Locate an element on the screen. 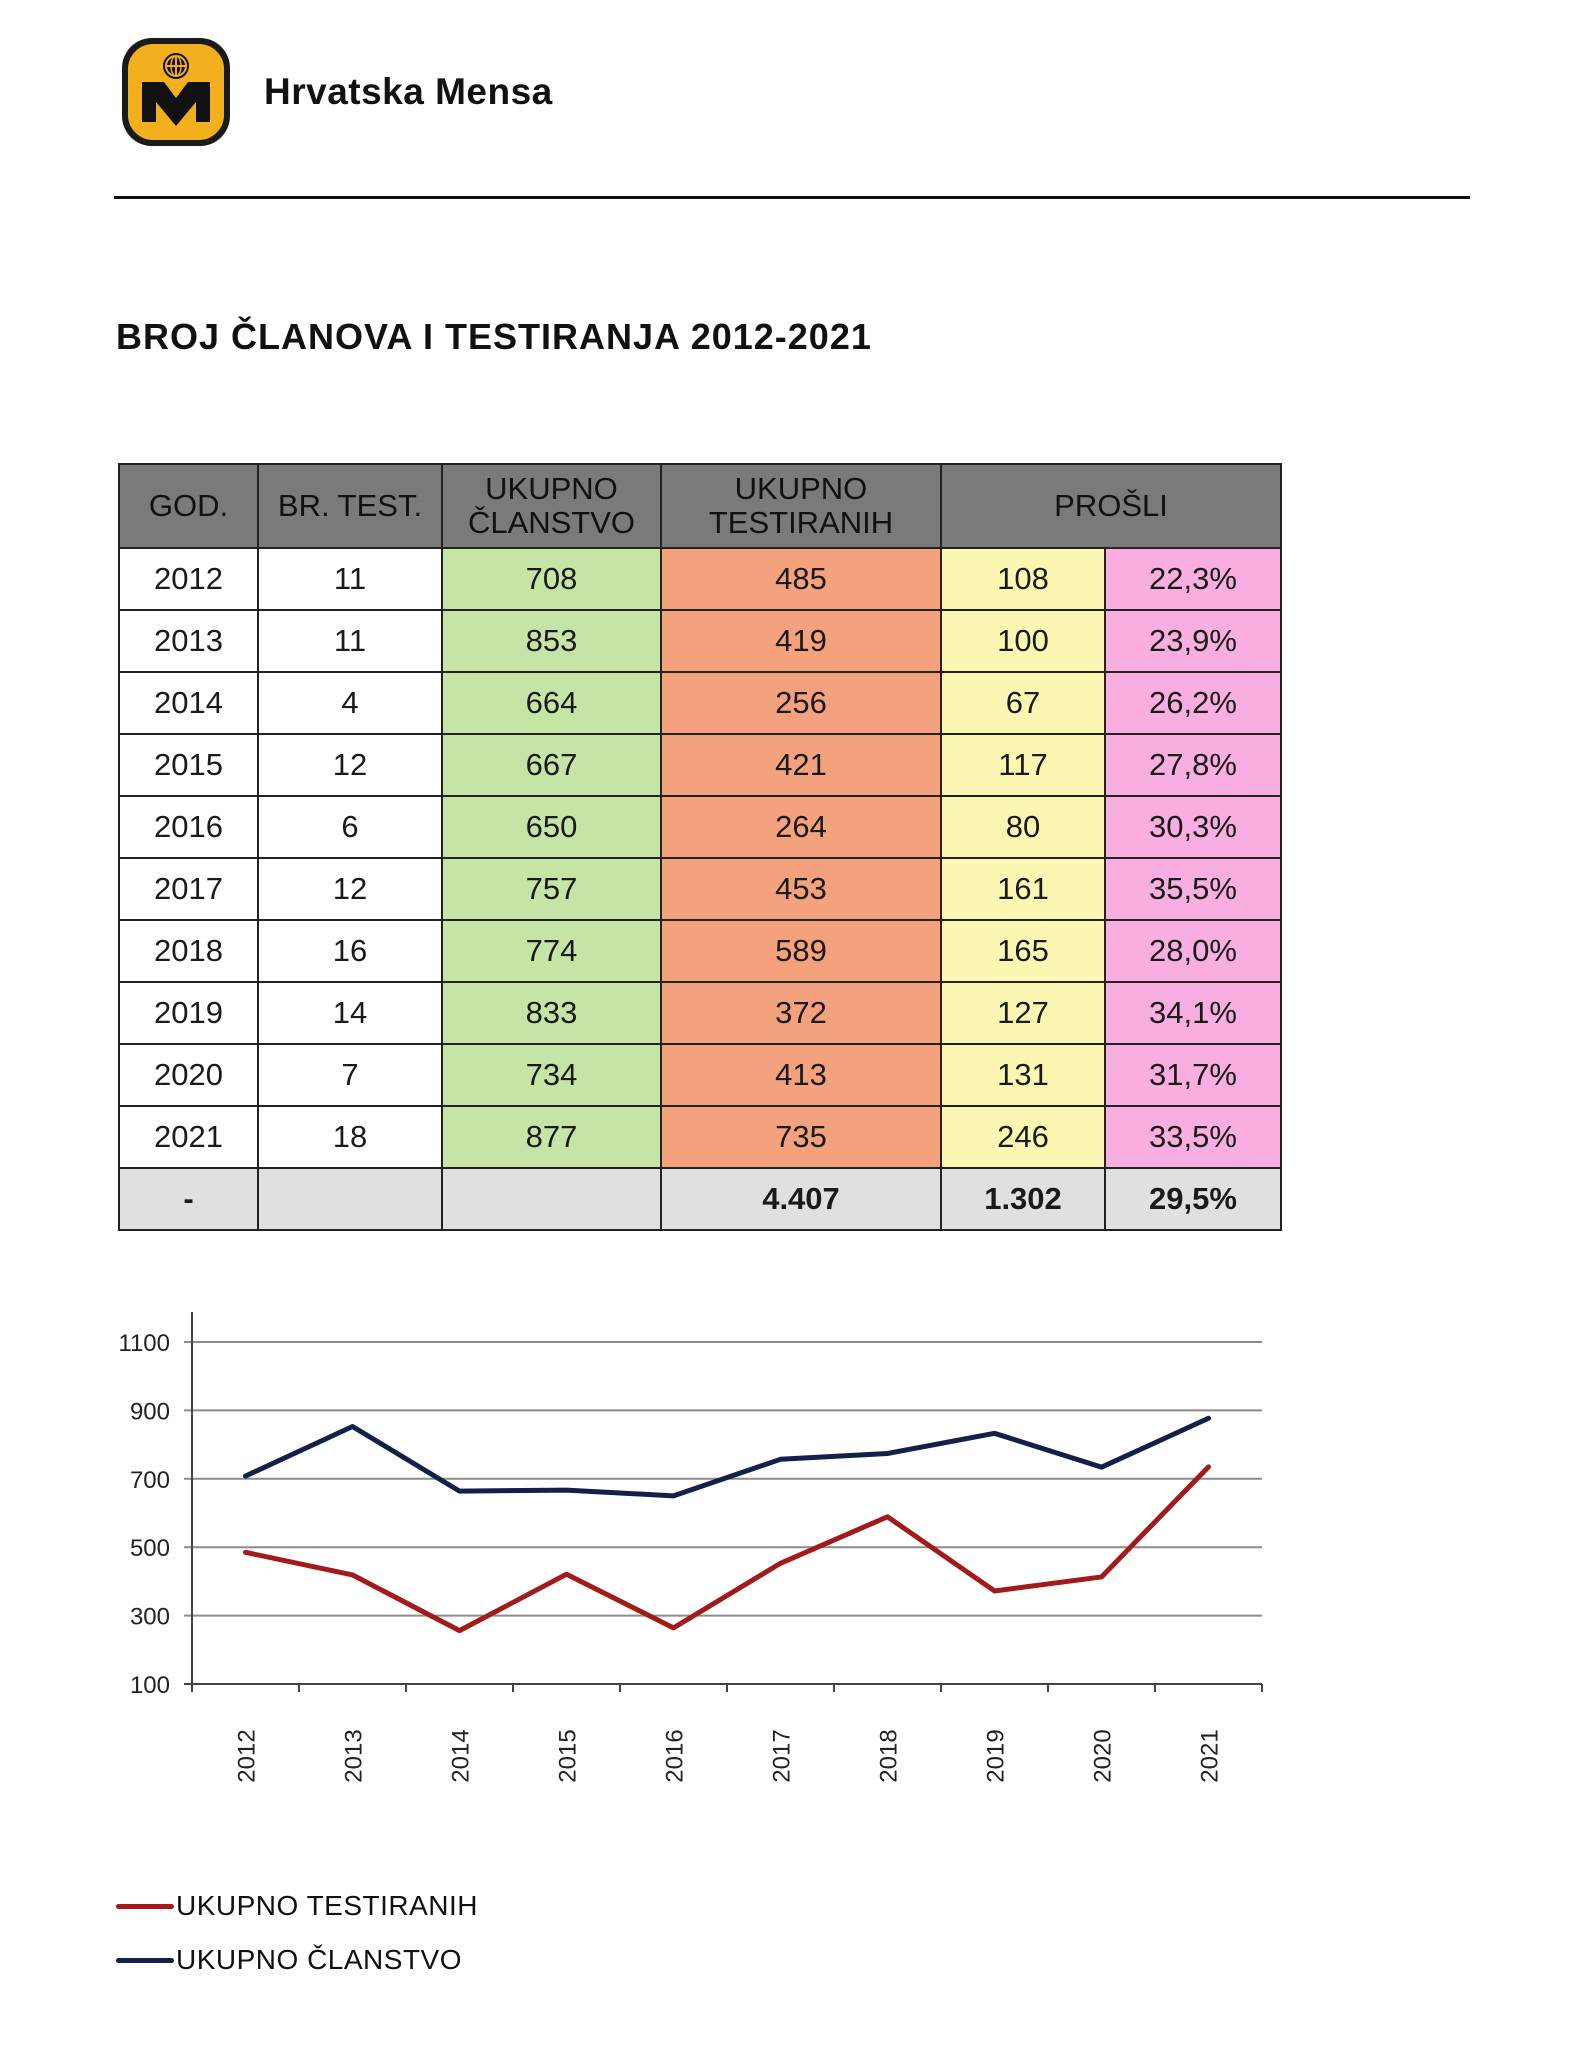 This screenshot has width=1584, height=2048. header-passed: PROŠLI is located at coordinates (1111, 506).